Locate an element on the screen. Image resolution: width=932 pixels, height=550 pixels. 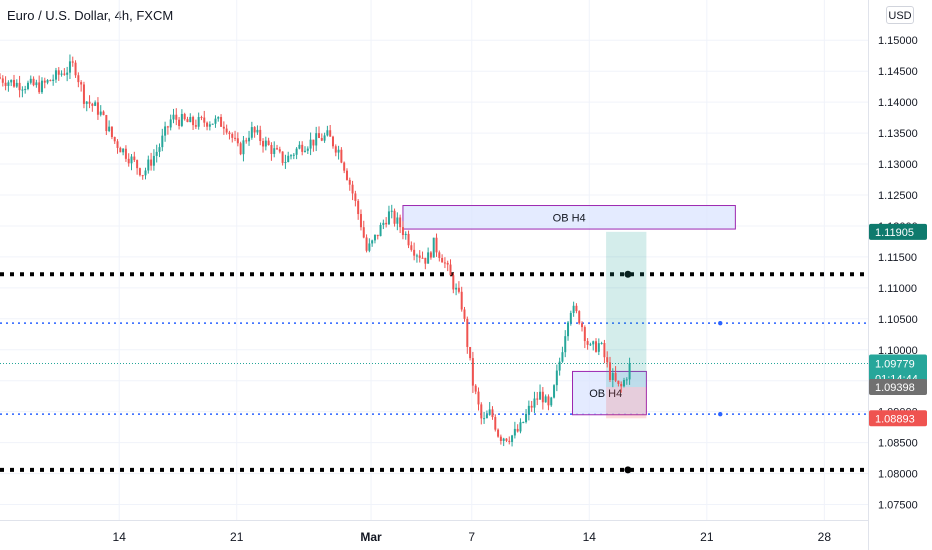
ob-zones: OB H4 OB H4 is located at coordinates (569, 310).